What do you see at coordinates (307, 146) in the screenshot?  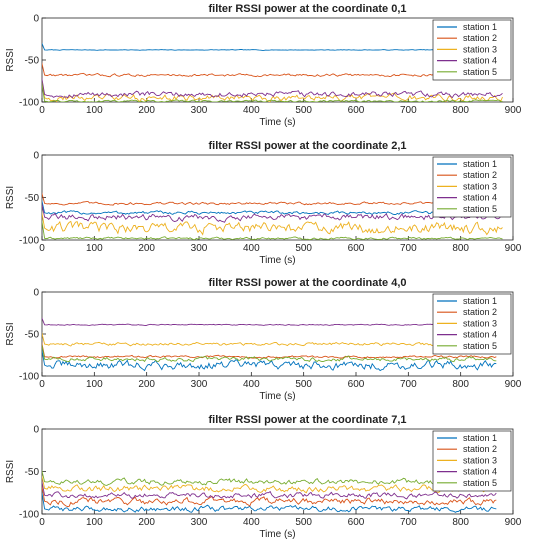 I see `chart-title: filter RSSI power at the coordinate 2,1` at bounding box center [307, 146].